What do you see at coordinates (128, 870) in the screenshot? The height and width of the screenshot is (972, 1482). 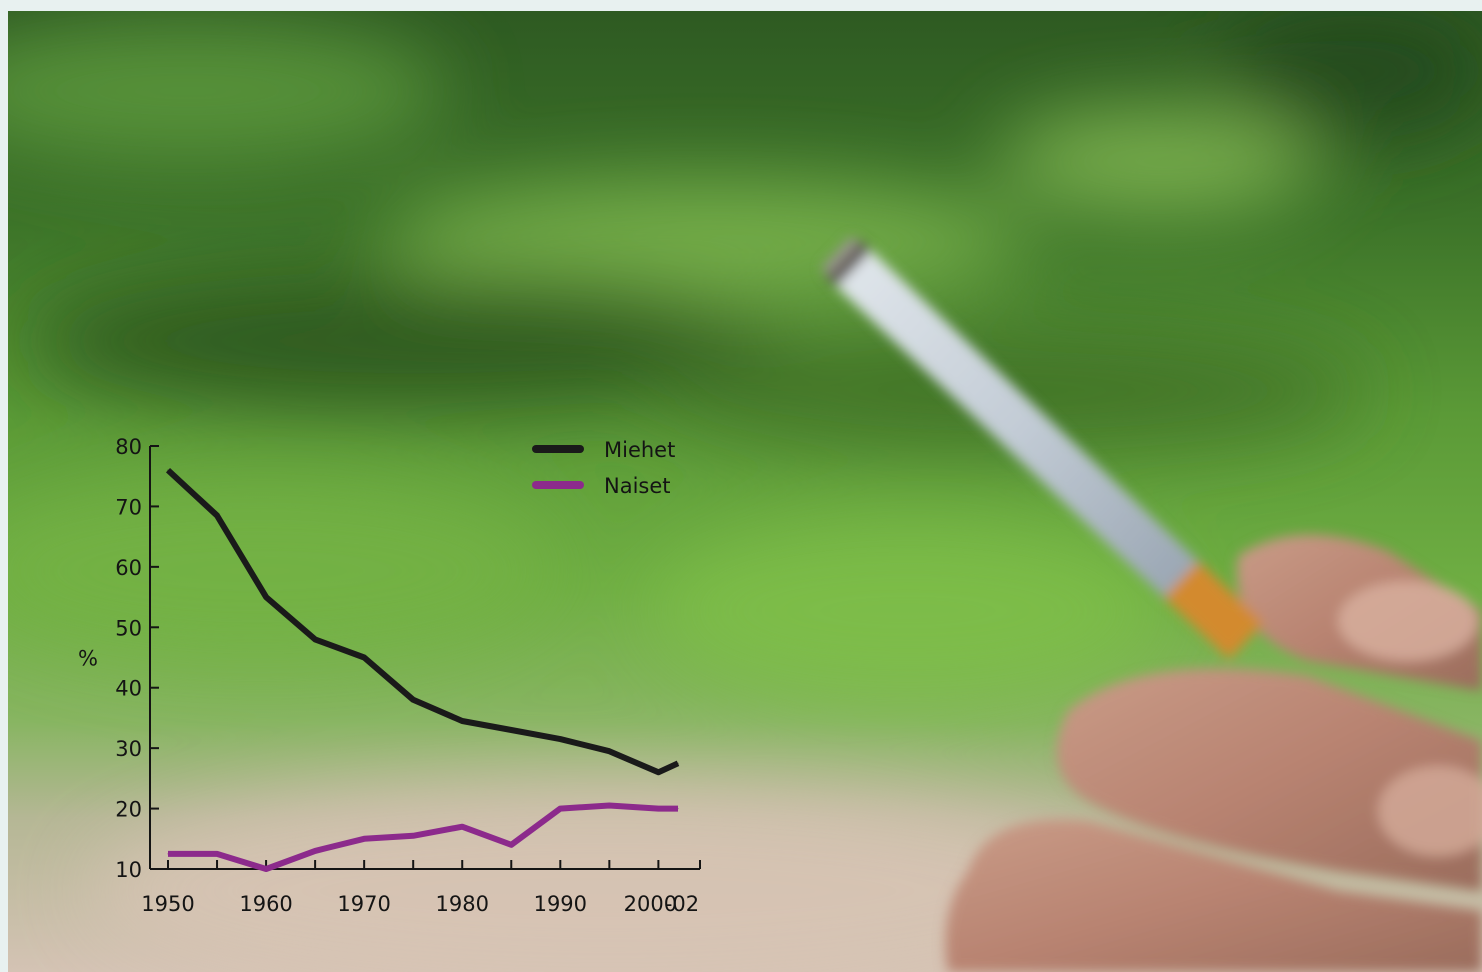 I see `y-tick-label: 10` at bounding box center [128, 870].